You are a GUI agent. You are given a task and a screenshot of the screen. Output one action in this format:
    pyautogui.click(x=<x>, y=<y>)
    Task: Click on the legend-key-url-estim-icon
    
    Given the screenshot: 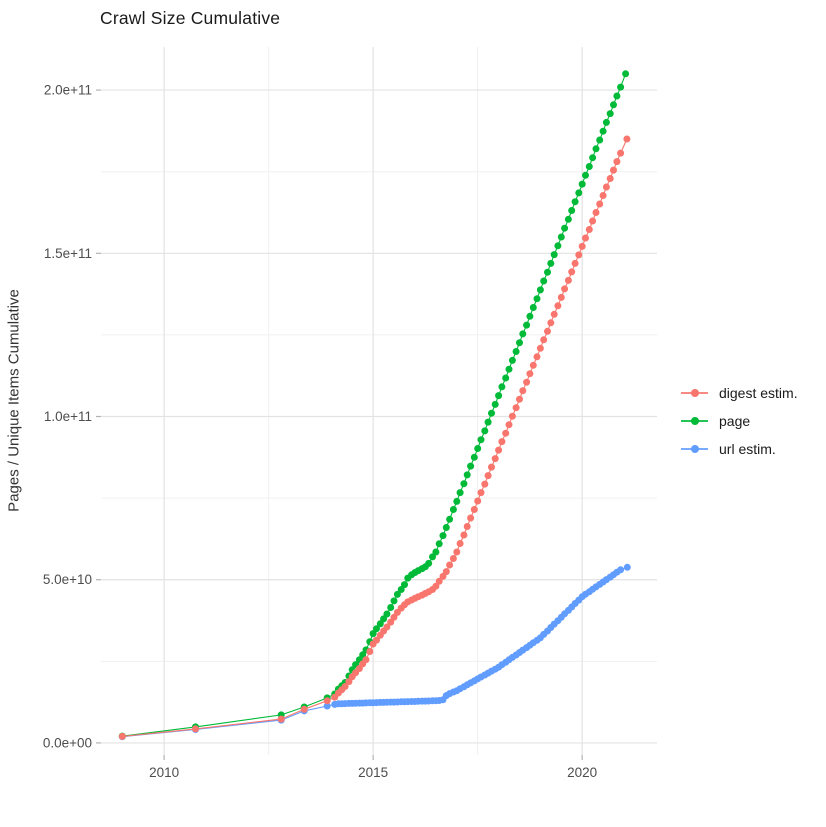 What is the action you would take?
    pyautogui.click(x=694, y=449)
    